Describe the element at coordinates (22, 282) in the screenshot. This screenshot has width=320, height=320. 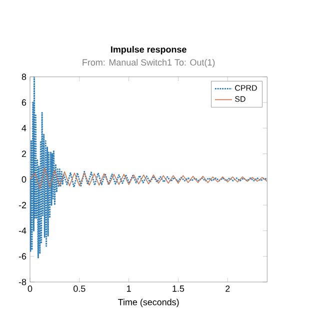
I see `y-tick-label: -8` at that location.